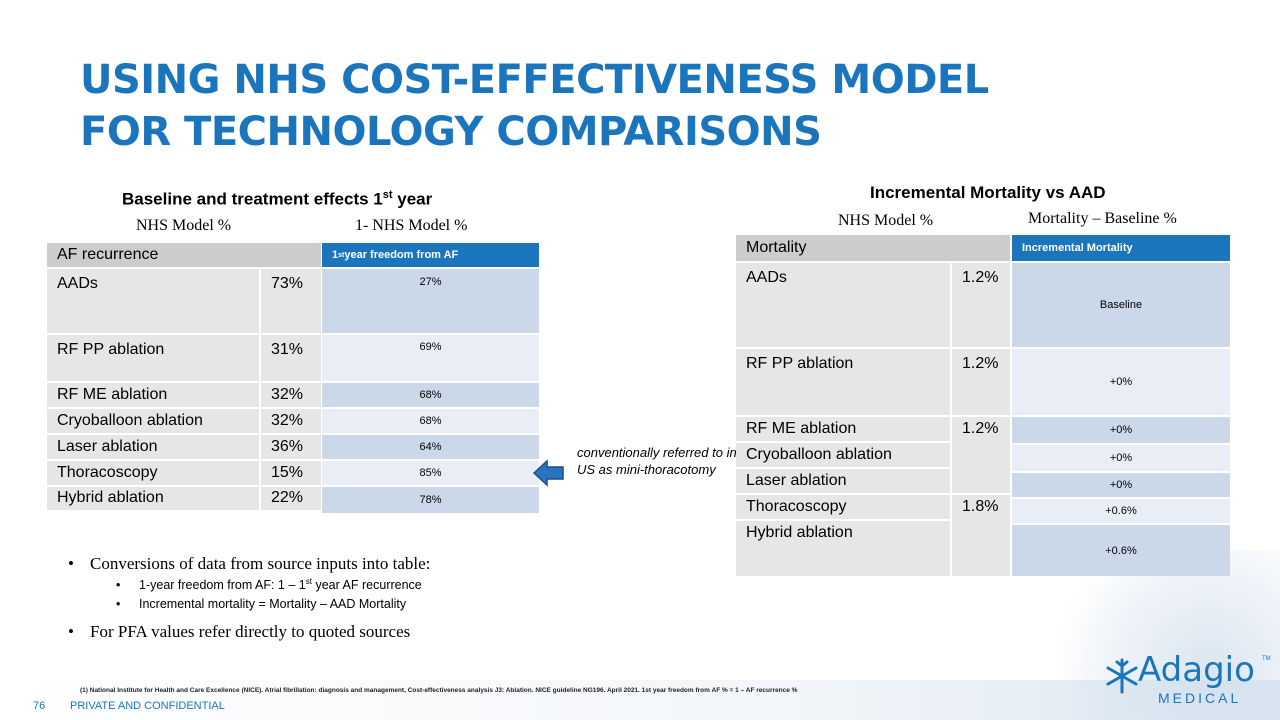 The height and width of the screenshot is (720, 1280). Describe the element at coordinates (252, 199) in the screenshot. I see `left-heading-main: Baseline and treatment effects 1` at that location.